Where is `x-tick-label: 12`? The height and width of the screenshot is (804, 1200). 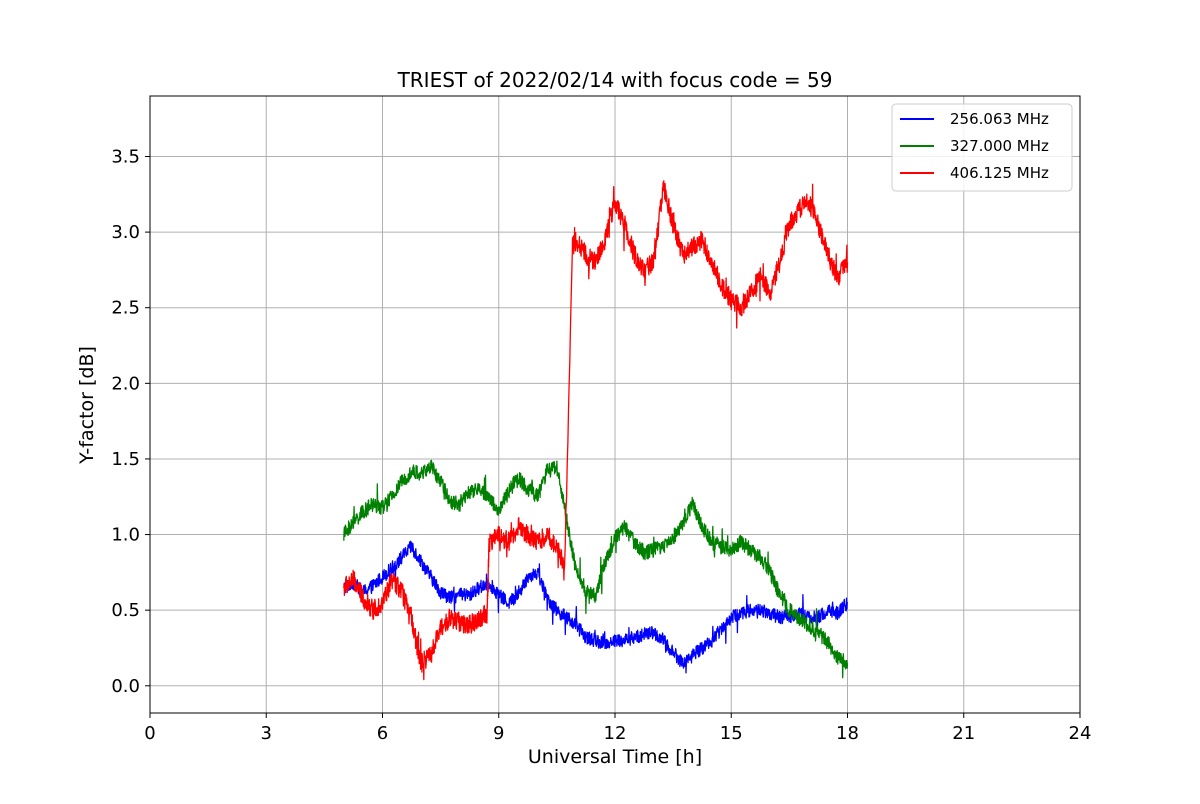
x-tick-label: 12 is located at coordinates (615, 733).